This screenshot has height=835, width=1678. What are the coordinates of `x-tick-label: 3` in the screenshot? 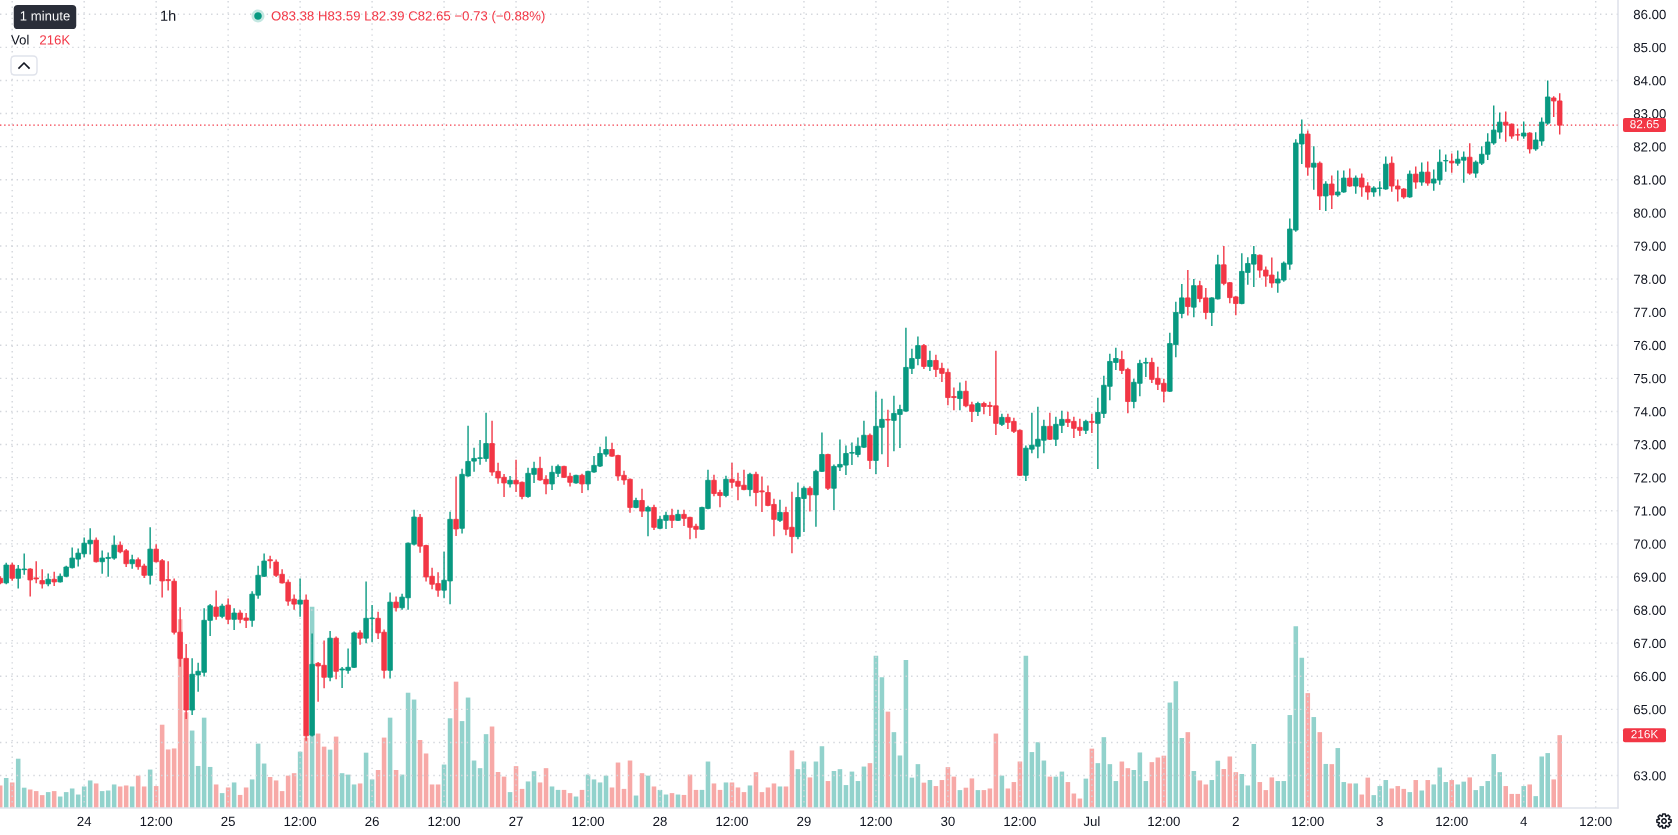 It's located at (1379, 821).